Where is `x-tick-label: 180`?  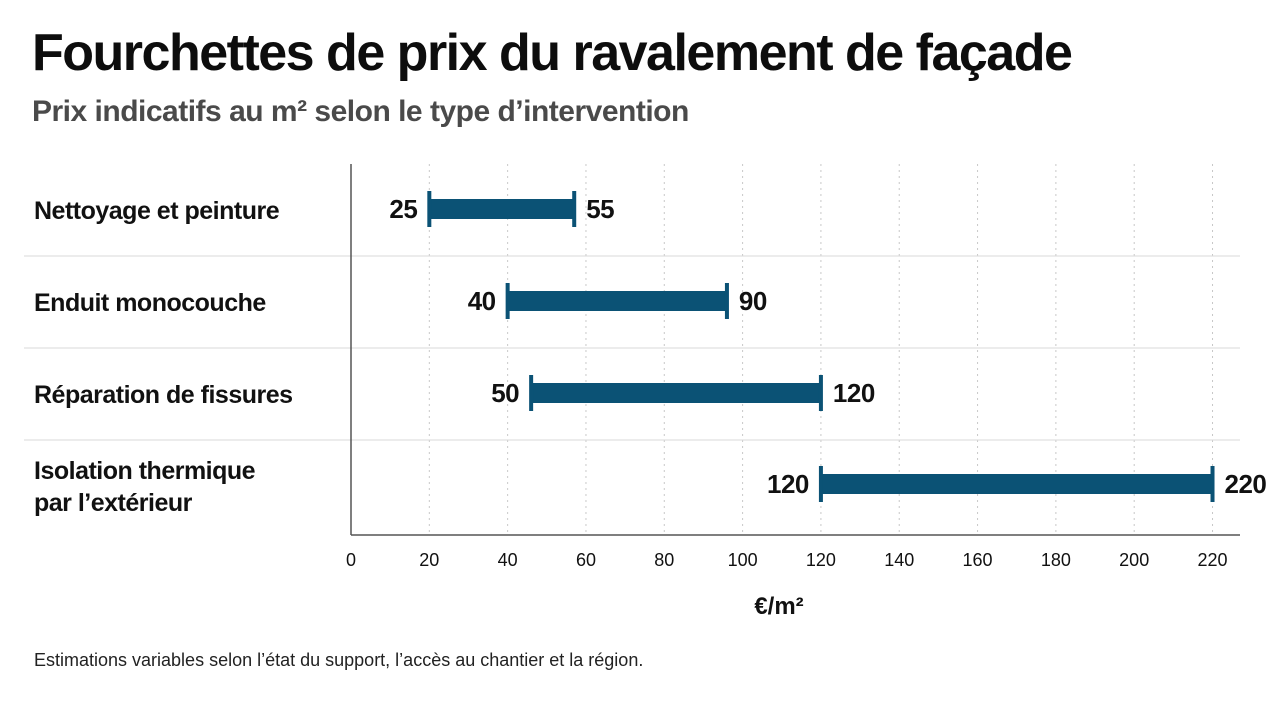
x-tick-label: 180 is located at coordinates (1056, 560).